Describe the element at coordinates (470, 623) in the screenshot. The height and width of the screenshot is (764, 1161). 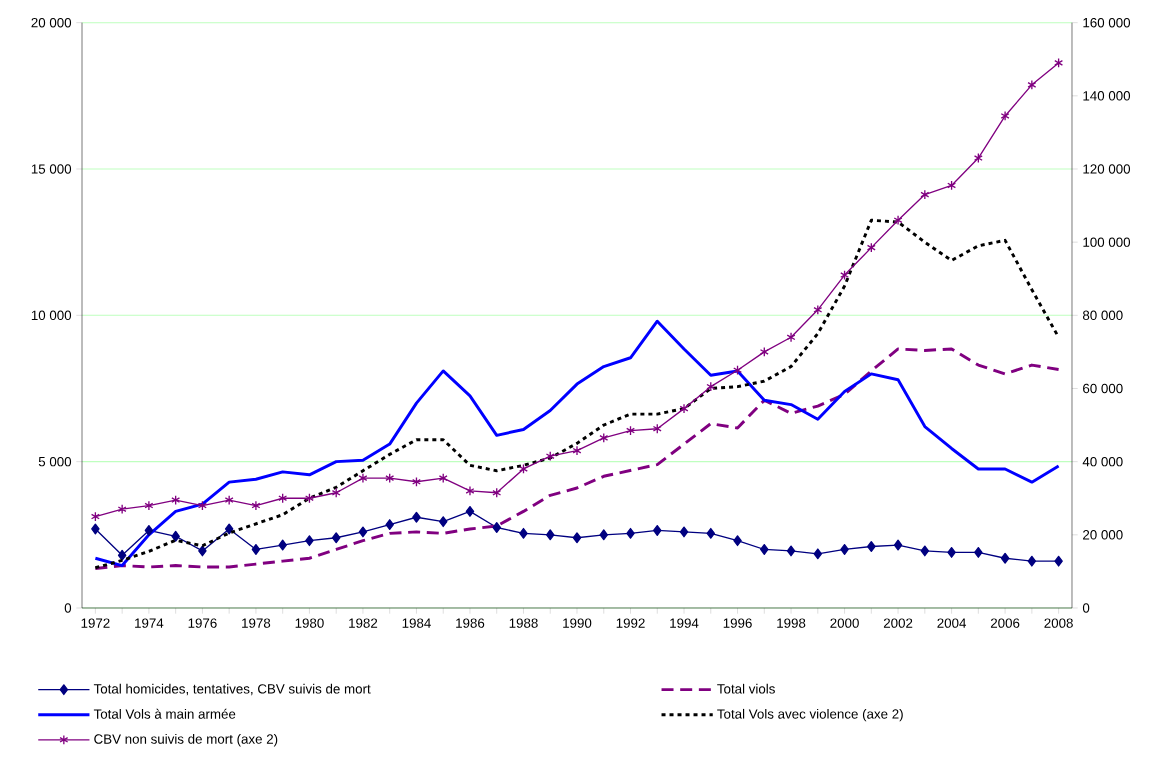
I see `x-tick-label: 1986` at that location.